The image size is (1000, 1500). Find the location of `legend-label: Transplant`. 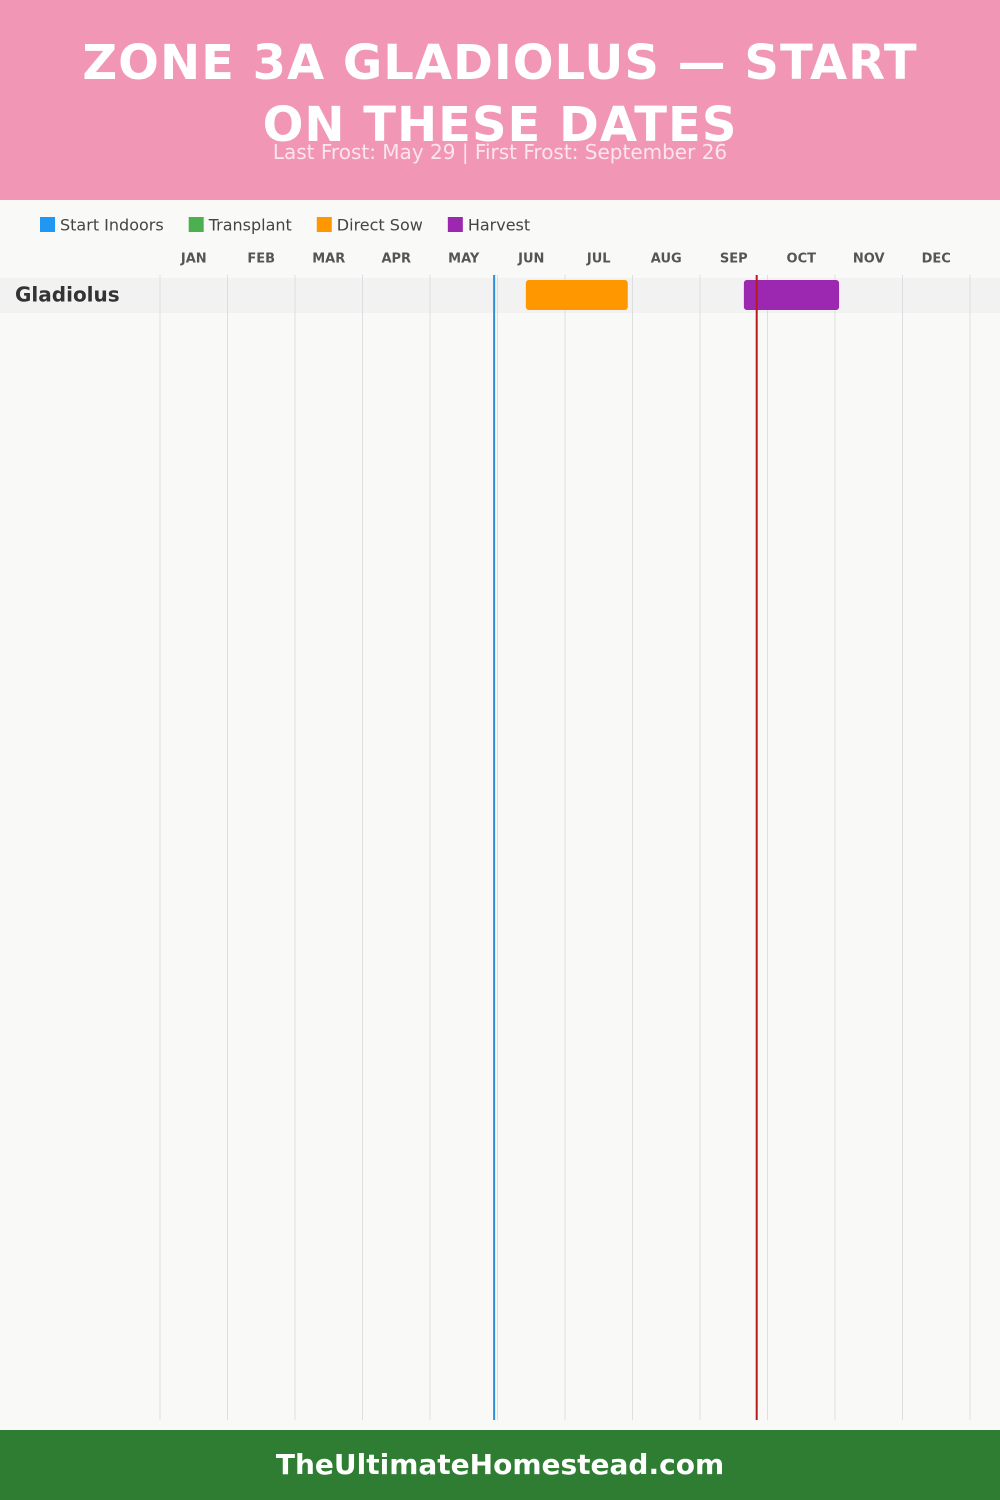

legend-label: Transplant is located at coordinates (250, 225).